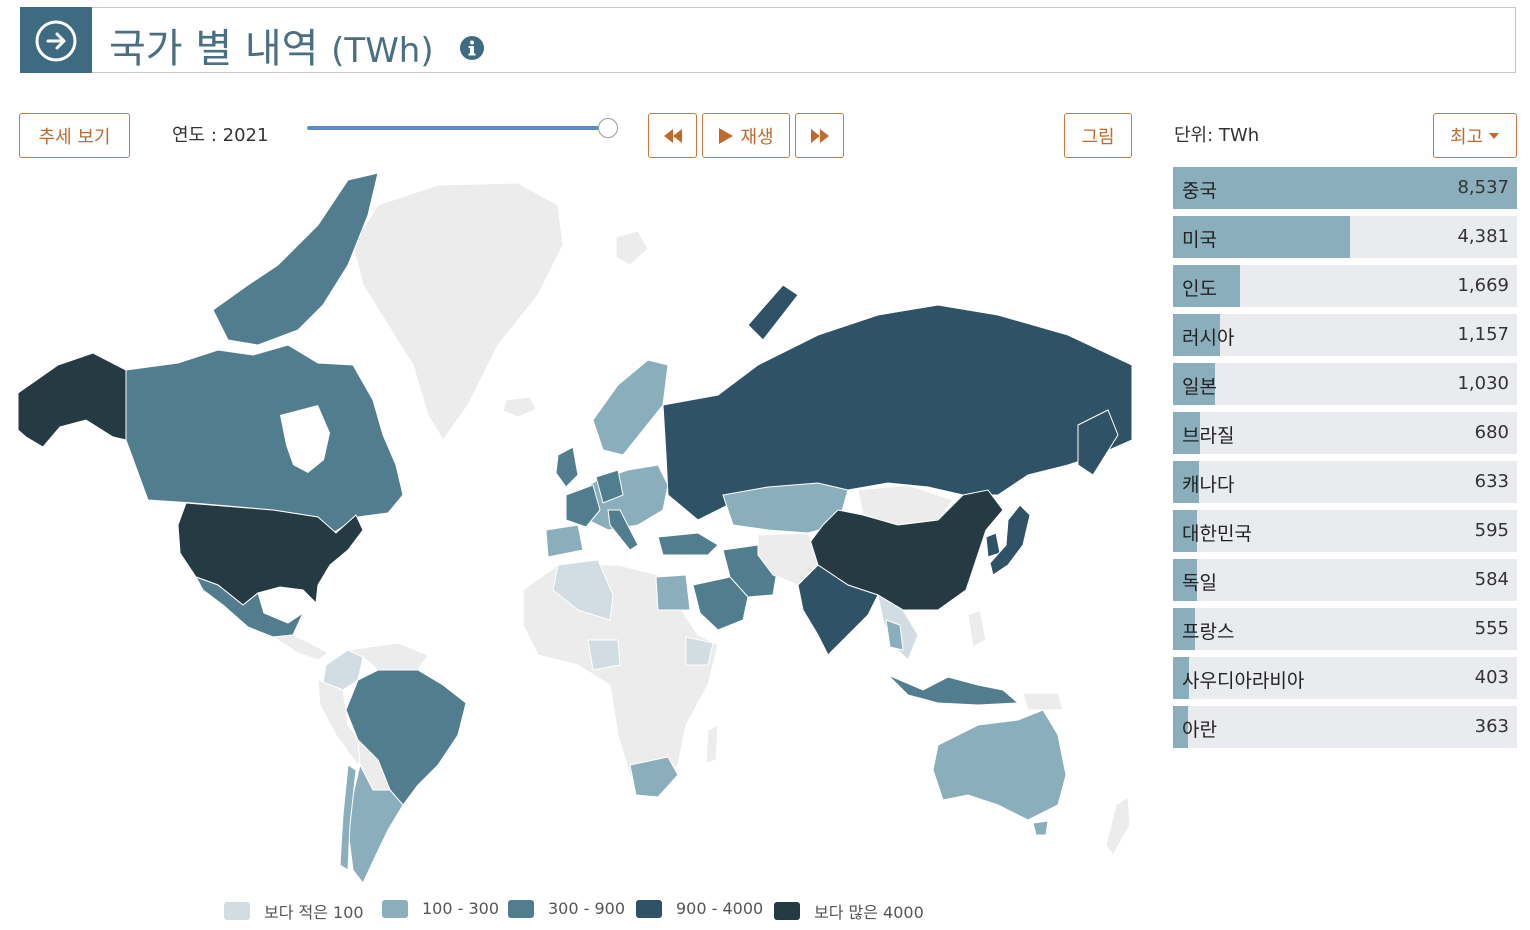 The image size is (1530, 930). I want to click on map-country-egypt, so click(673, 592).